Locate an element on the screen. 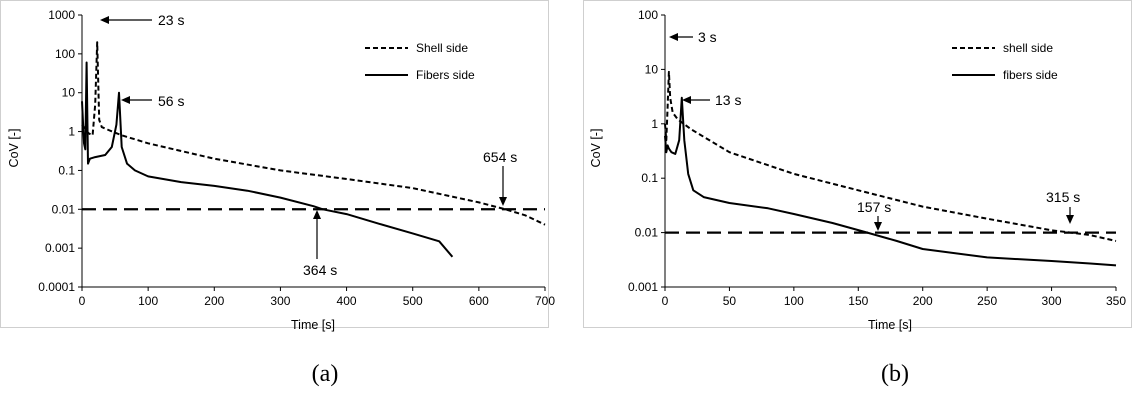 The image size is (1134, 398). annotation-364s: 364 s is located at coordinates (320, 244).